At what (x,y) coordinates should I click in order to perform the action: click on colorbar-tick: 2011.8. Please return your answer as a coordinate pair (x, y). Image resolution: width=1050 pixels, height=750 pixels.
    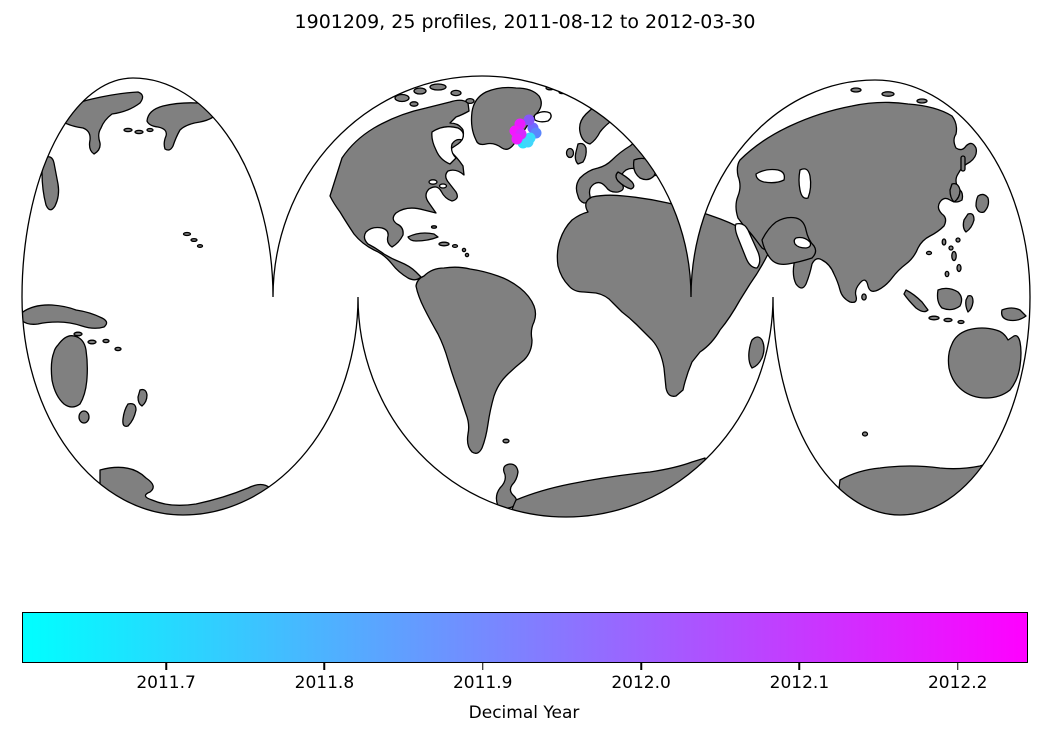
    Looking at the image, I should click on (324, 677).